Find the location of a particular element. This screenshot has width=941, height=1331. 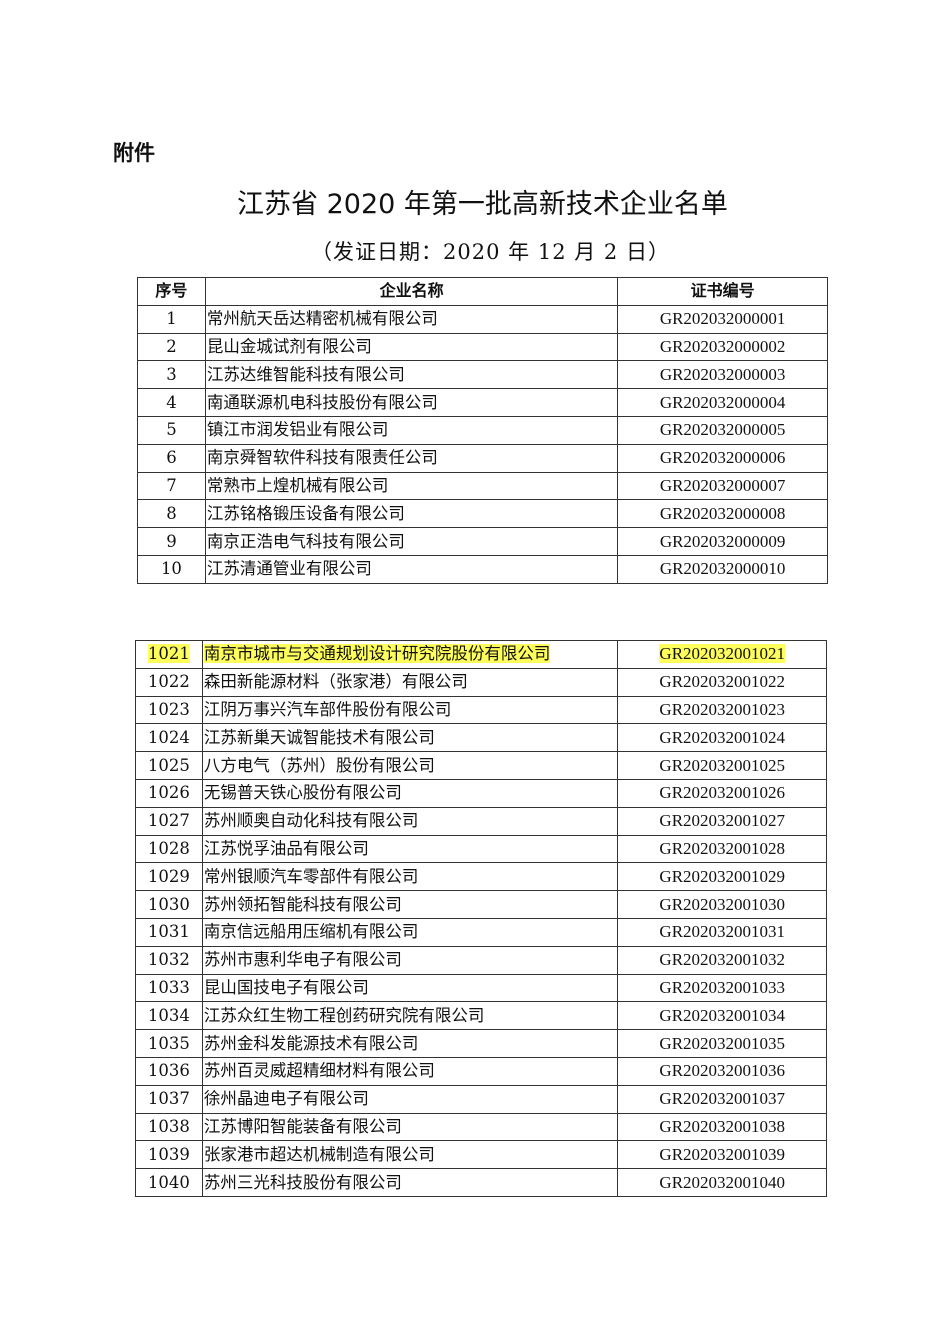

table-row: 1030 苏州领拓智能科技有限公司 GR202032001030 is located at coordinates (481, 904).